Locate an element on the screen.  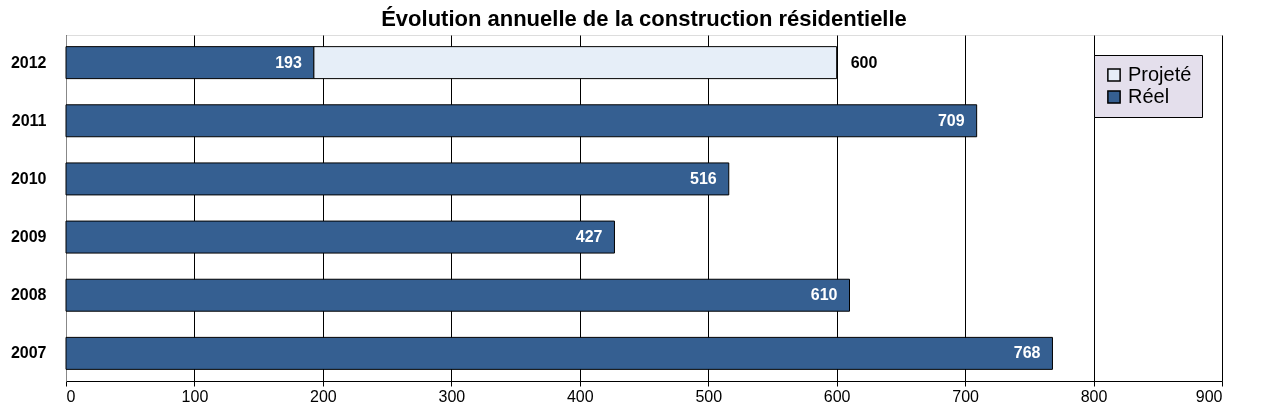
data-label: 427 is located at coordinates (589, 237).